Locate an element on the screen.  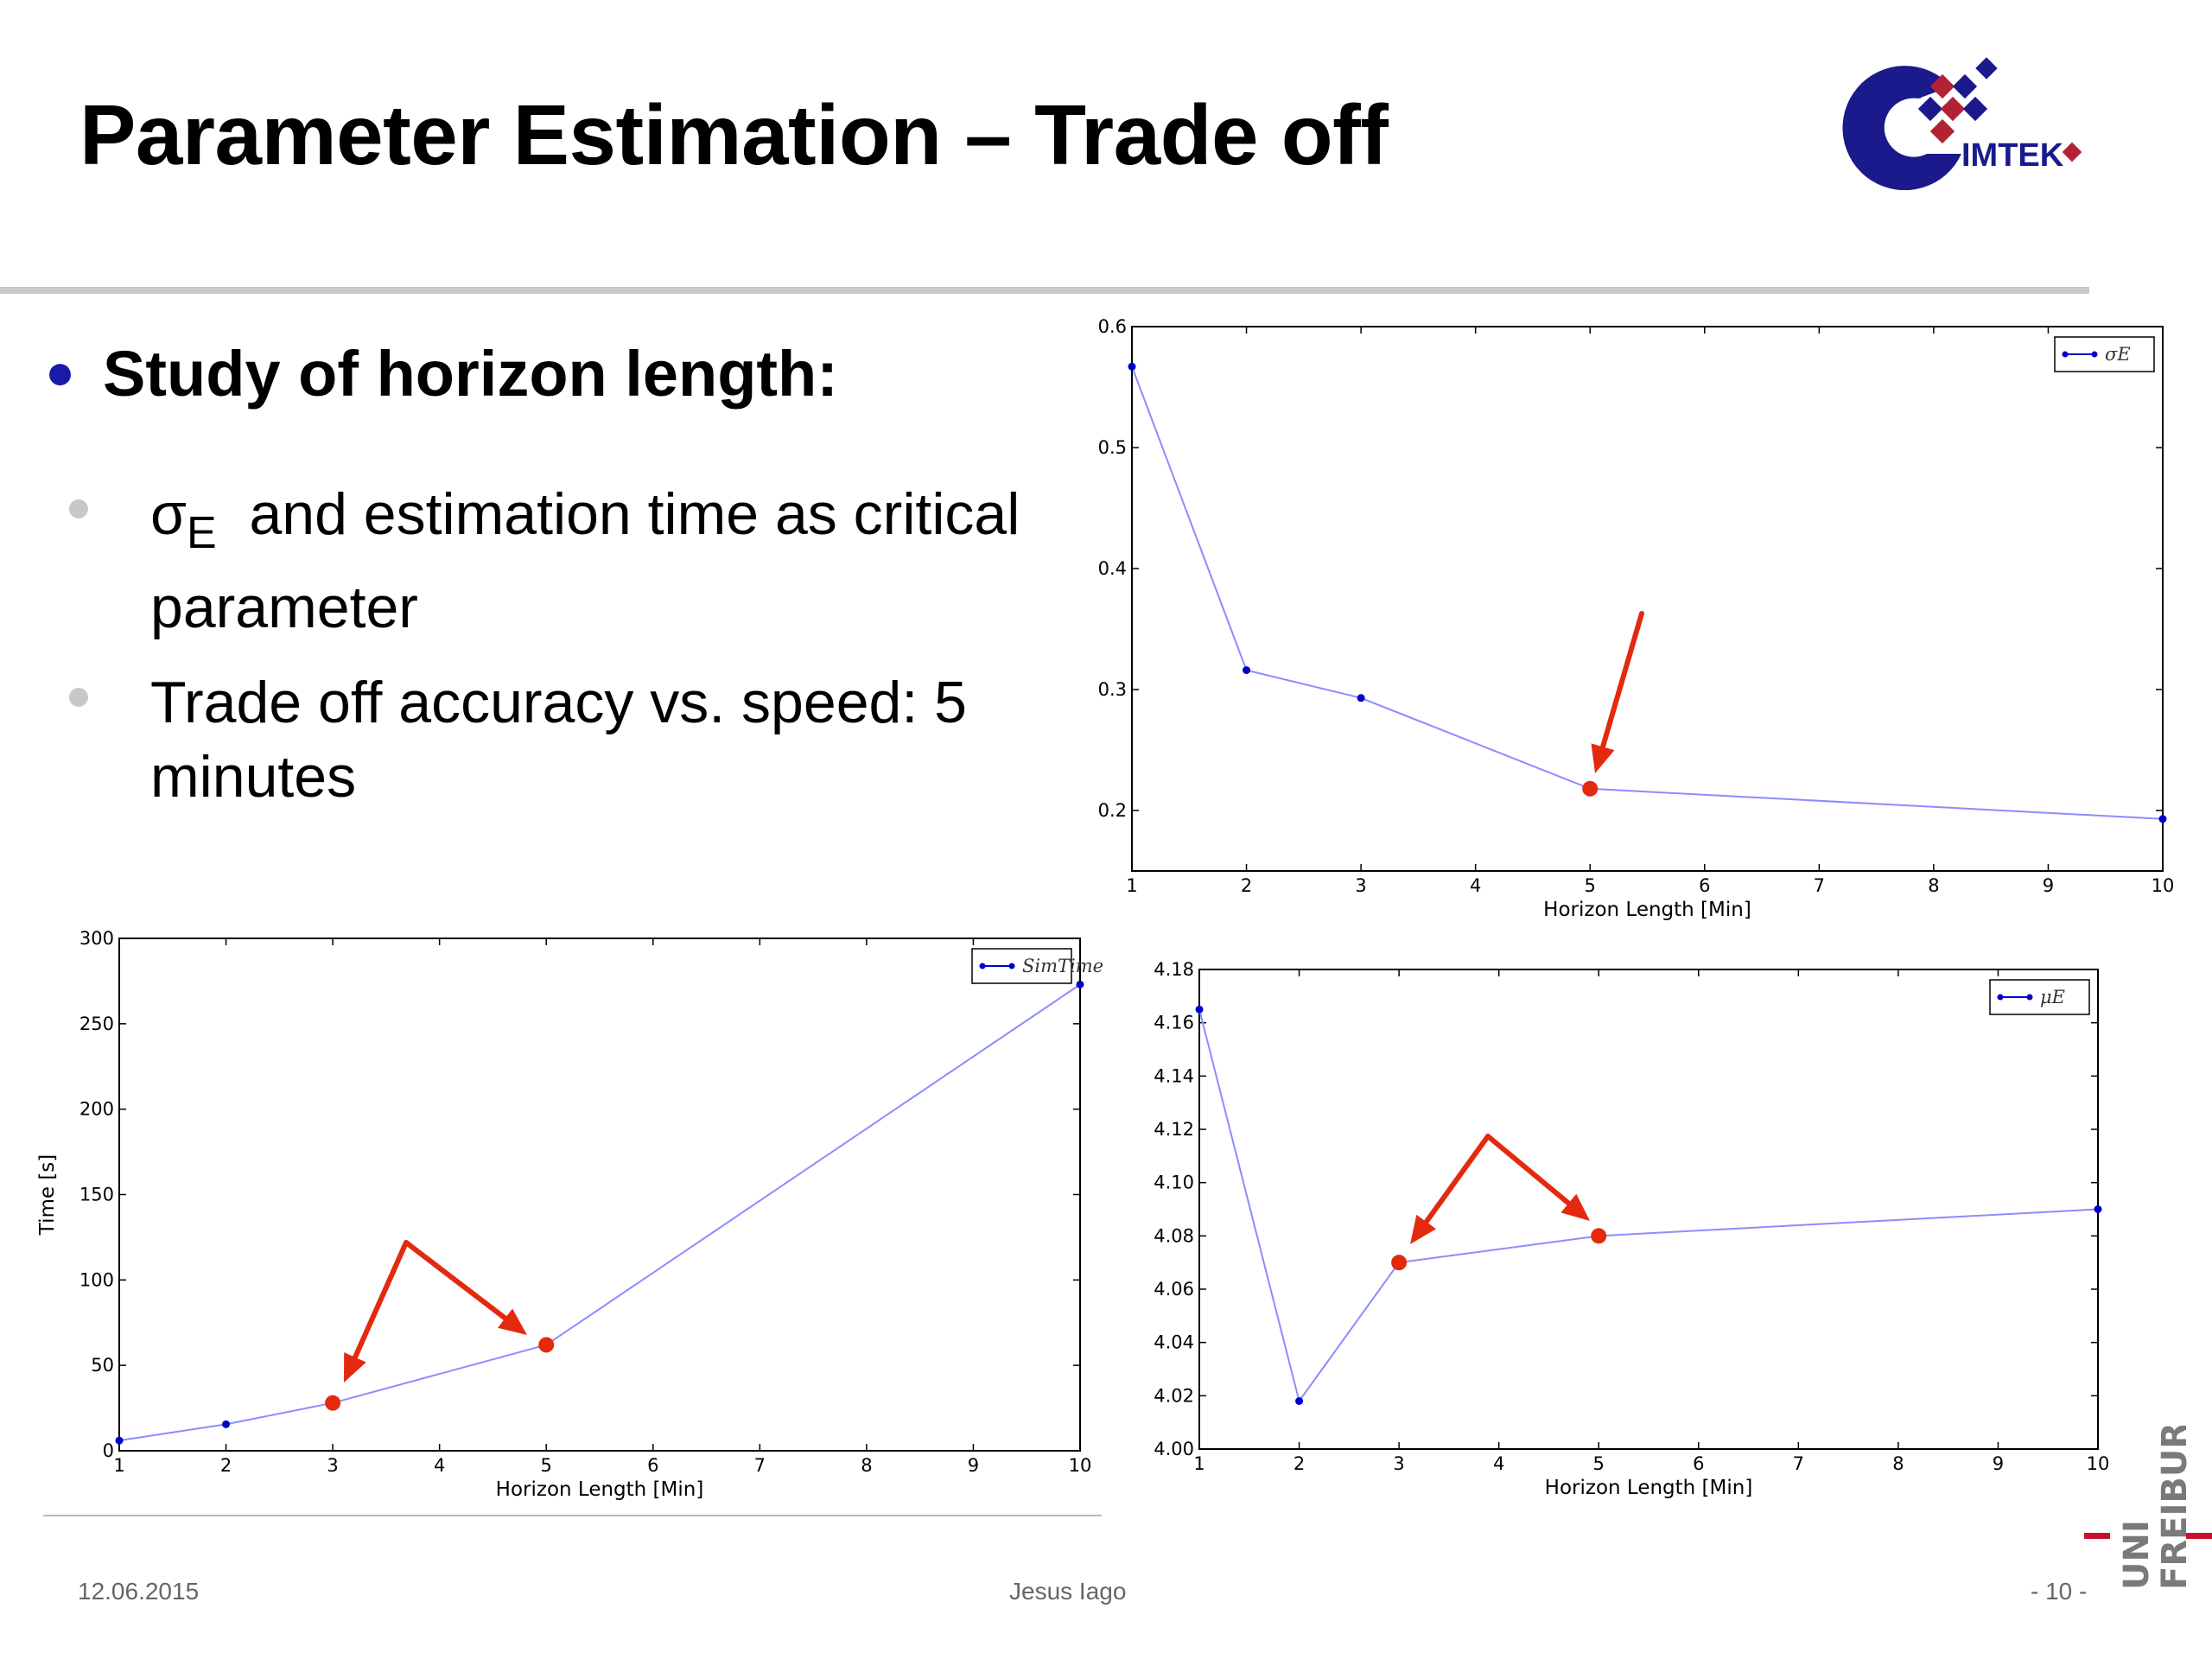
y-tick-label: 4.14 is located at coordinates (1174, 1075).